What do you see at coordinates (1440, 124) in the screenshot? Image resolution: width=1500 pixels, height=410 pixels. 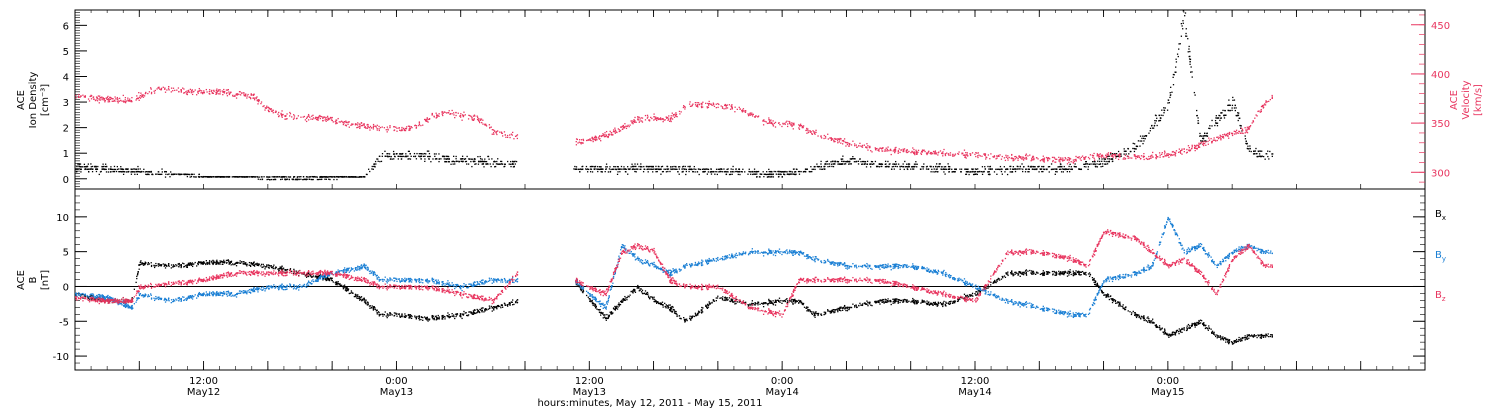 I see `top-right-tick-label: 350` at bounding box center [1440, 124].